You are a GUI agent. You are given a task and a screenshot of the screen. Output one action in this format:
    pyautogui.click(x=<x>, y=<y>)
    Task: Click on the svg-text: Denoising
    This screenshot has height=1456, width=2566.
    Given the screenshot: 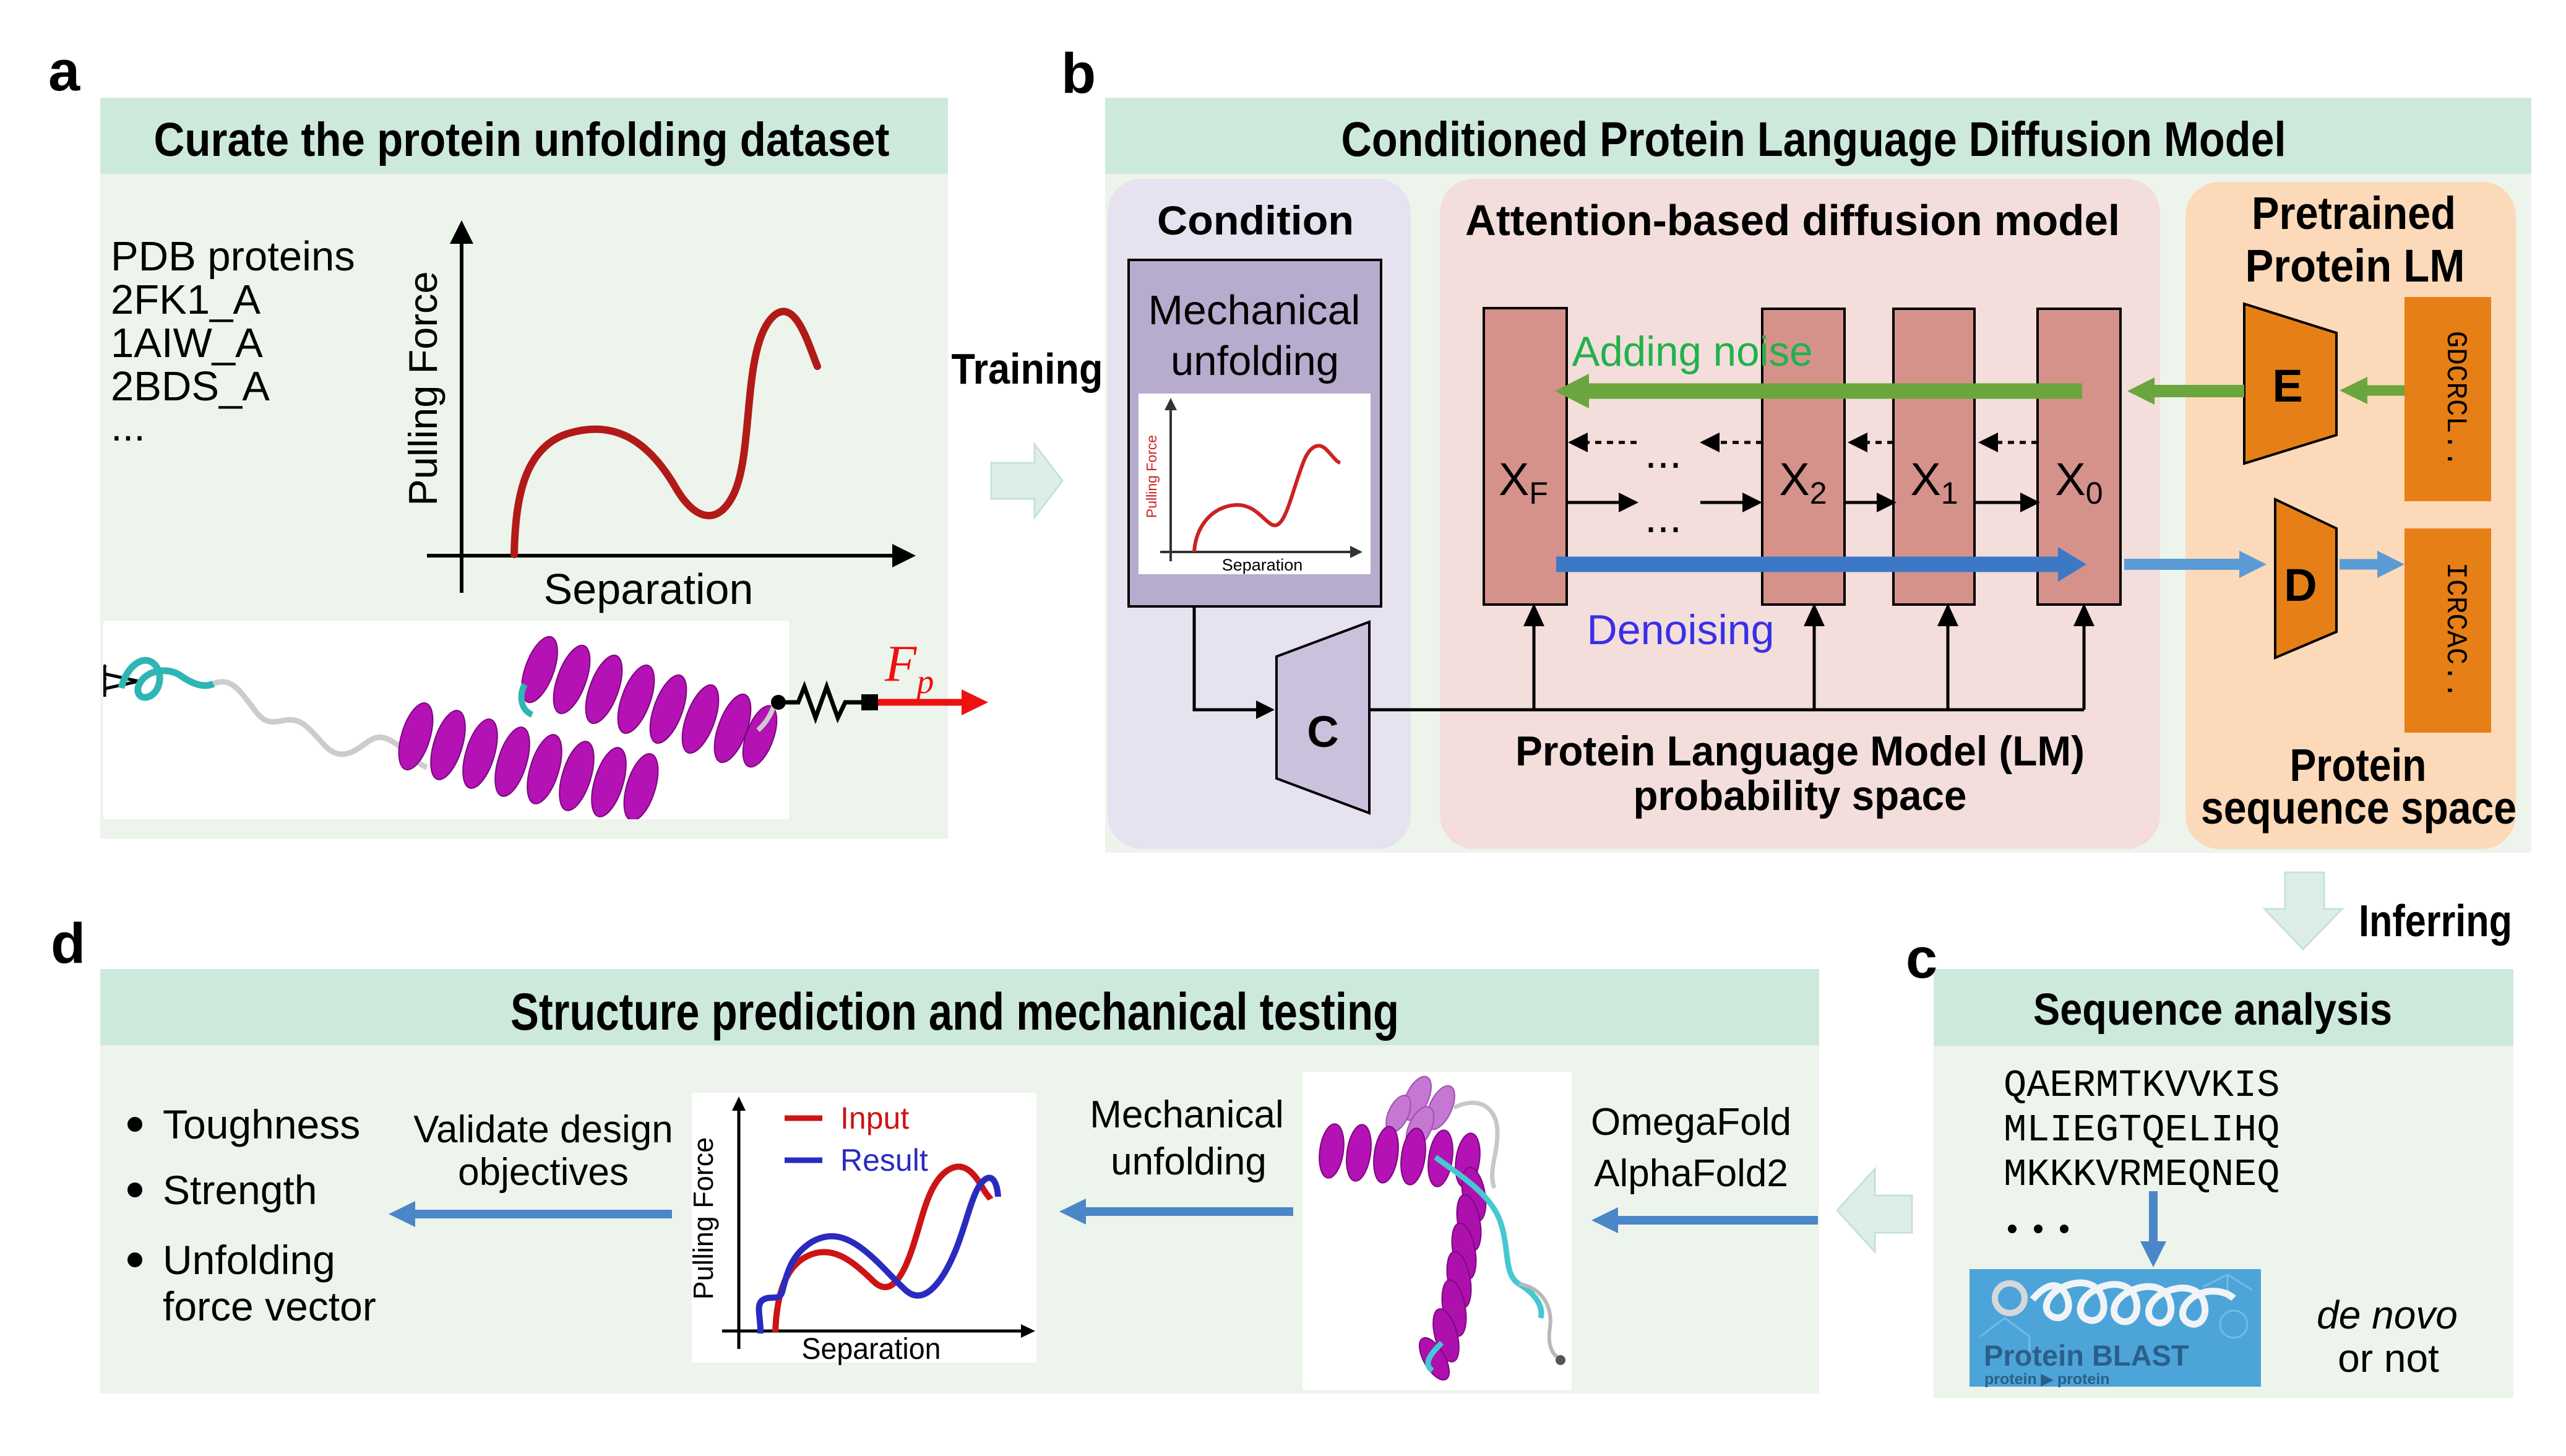 What is the action you would take?
    pyautogui.click(x=1681, y=629)
    